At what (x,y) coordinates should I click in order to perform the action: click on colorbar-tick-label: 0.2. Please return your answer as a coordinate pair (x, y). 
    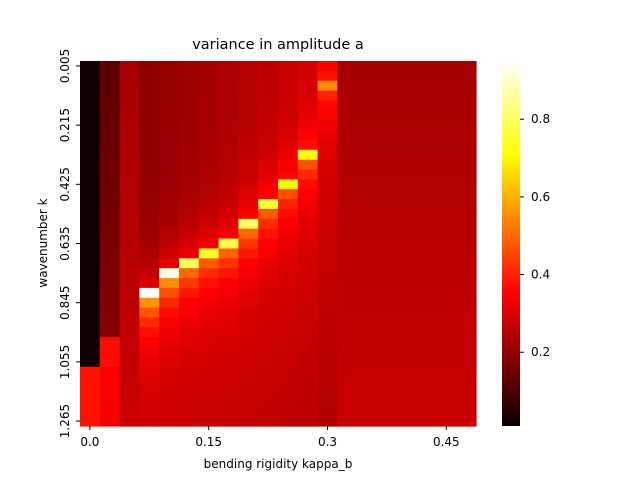
    Looking at the image, I should click on (540, 352).